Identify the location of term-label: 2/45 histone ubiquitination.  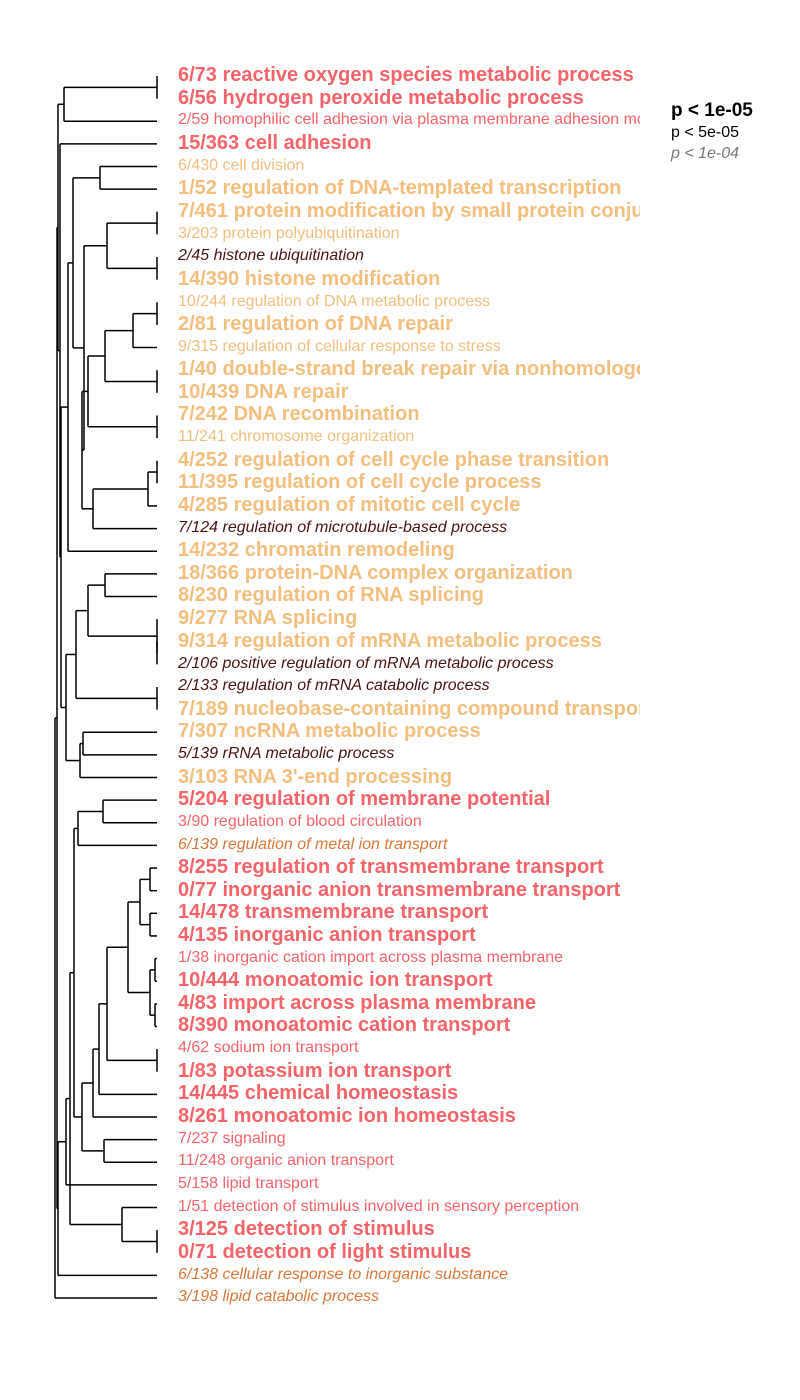
(271, 256).